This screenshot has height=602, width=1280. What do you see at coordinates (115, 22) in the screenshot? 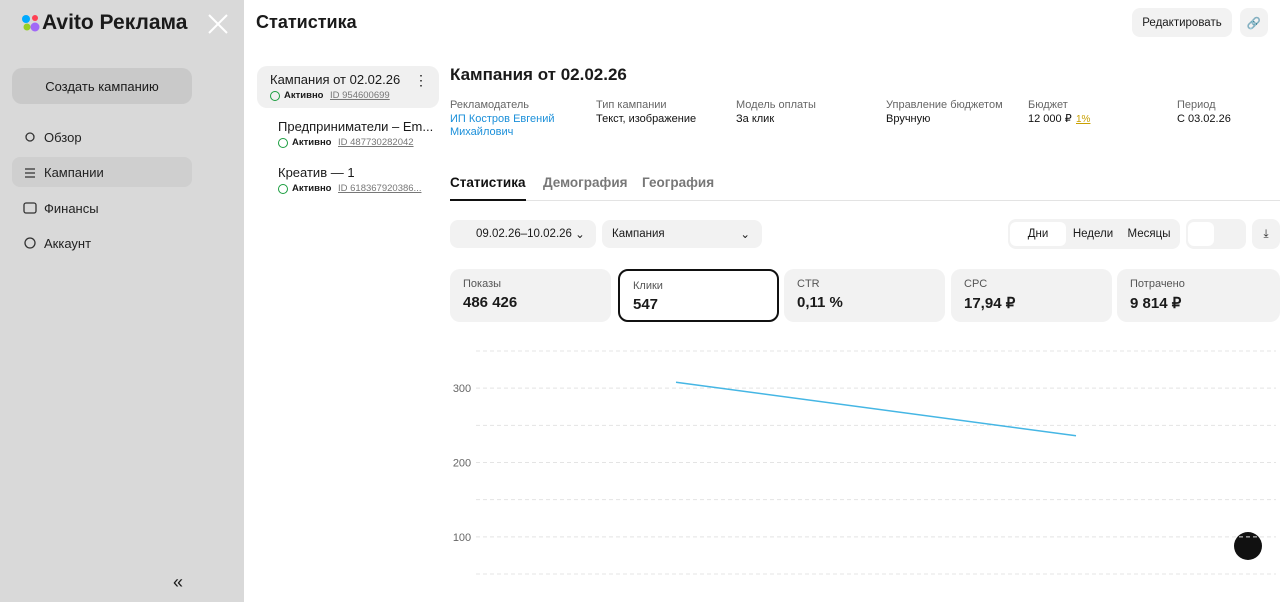
I see `brand: Avito Реклама` at bounding box center [115, 22].